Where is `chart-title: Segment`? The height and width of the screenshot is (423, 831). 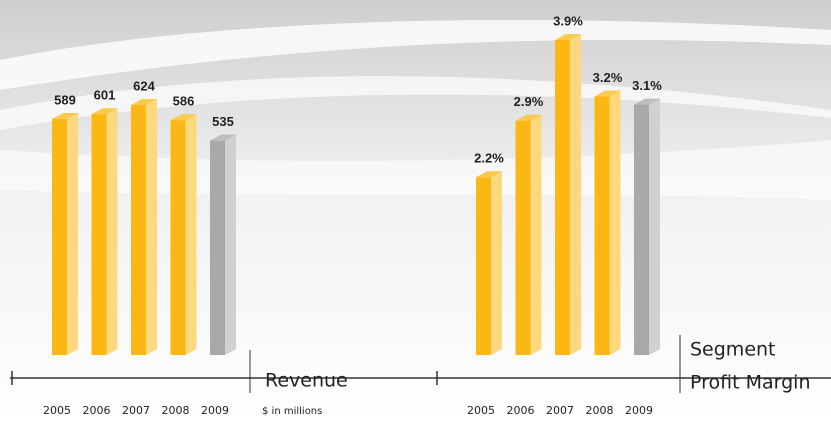 chart-title: Segment is located at coordinates (733, 350).